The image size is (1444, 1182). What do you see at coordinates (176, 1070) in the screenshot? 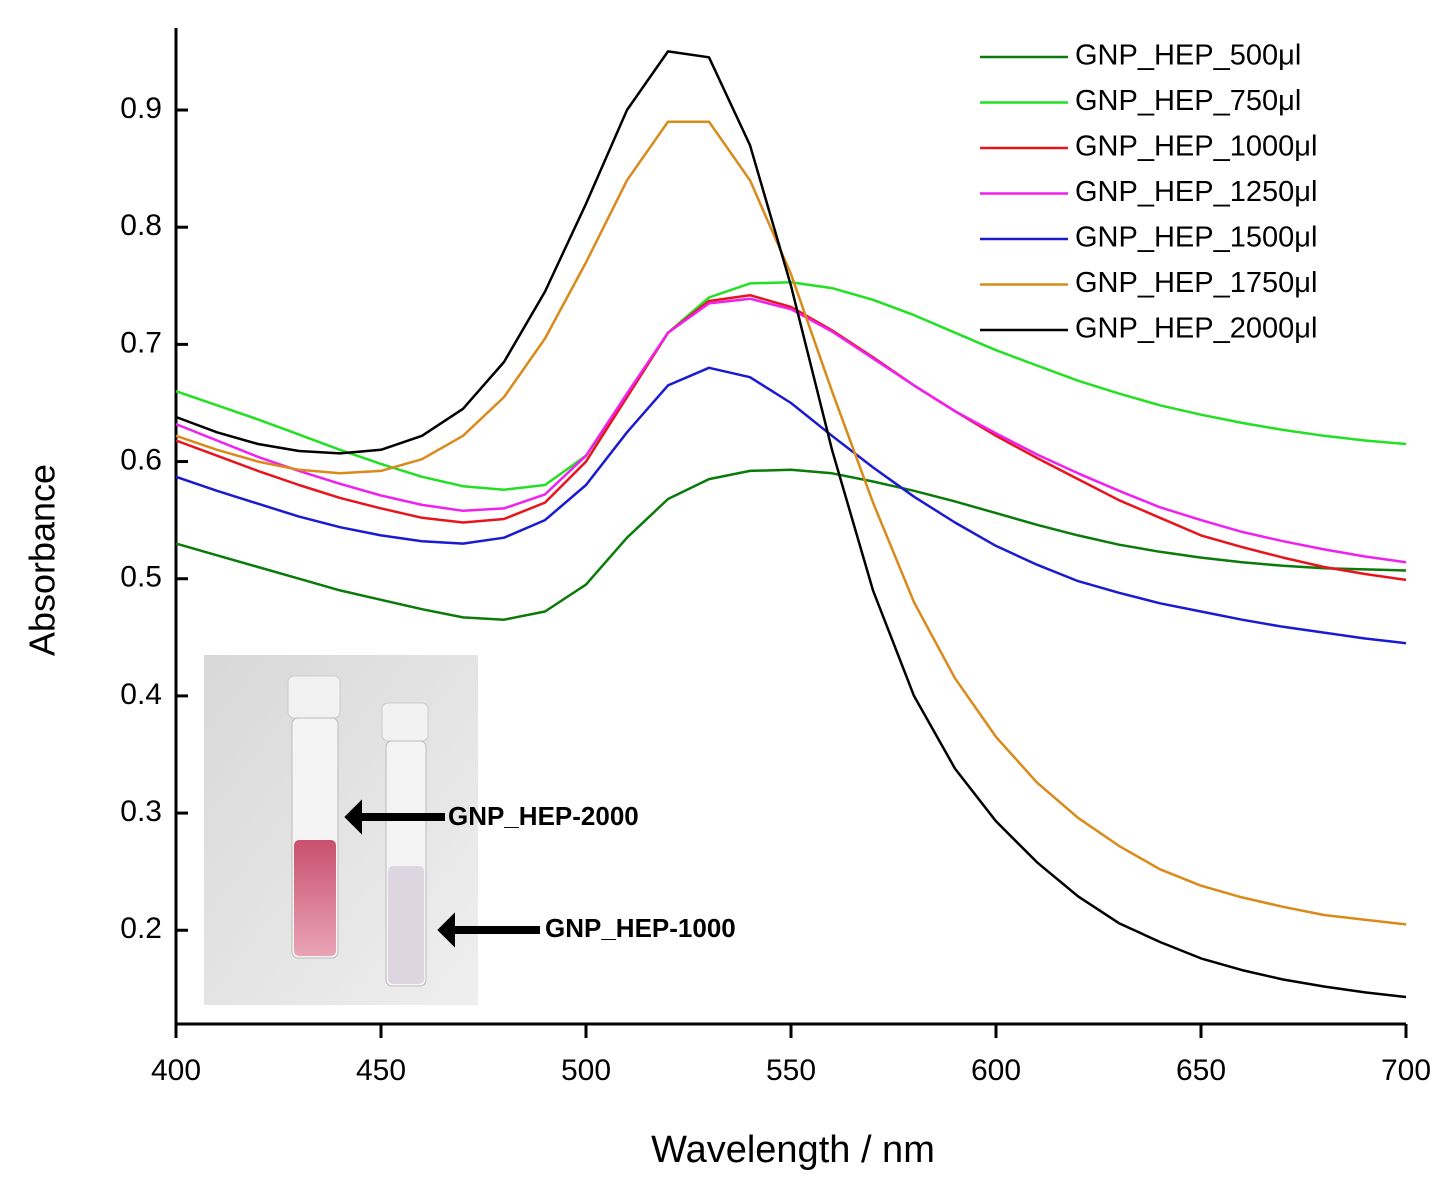
I see `x-tick-label: 400` at bounding box center [176, 1070].